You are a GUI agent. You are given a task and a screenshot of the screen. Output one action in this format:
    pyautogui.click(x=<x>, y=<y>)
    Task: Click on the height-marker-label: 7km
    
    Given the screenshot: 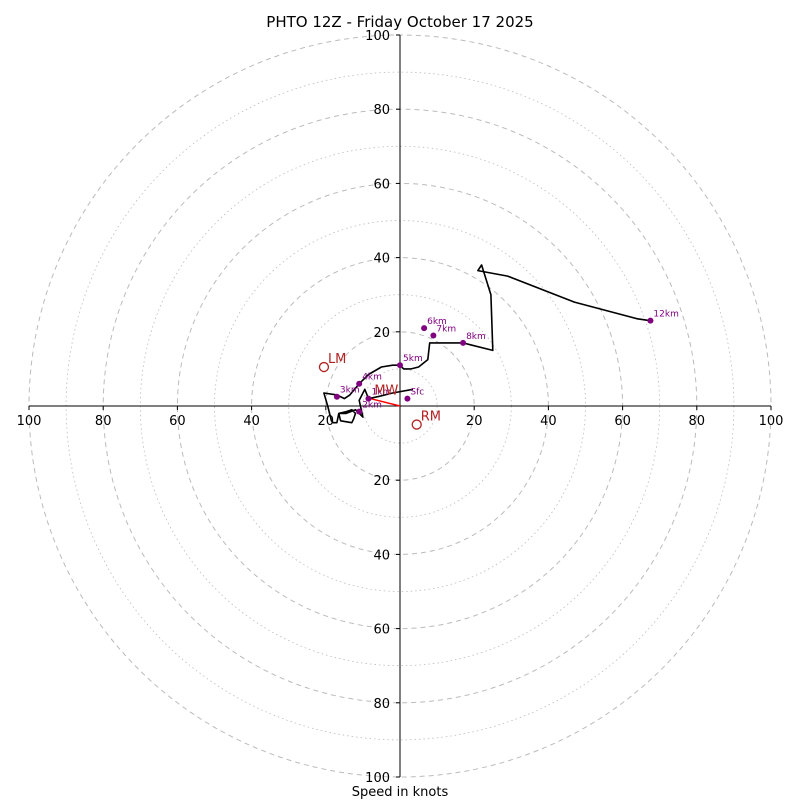 What is the action you would take?
    pyautogui.click(x=446, y=330)
    